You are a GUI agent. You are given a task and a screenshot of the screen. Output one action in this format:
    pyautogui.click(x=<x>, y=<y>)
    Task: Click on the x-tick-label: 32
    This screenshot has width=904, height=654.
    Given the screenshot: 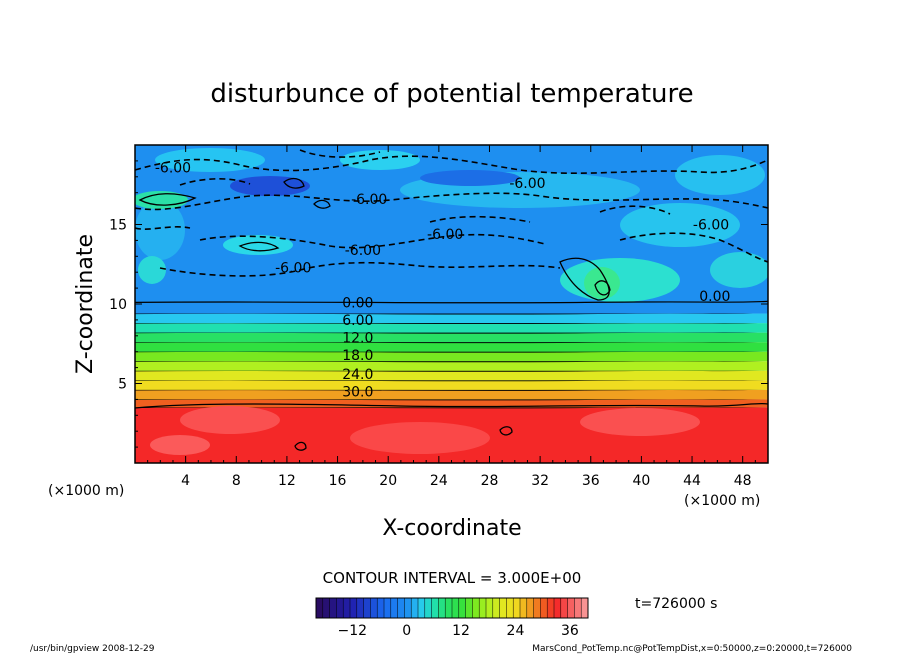 What is the action you would take?
    pyautogui.click(x=540, y=481)
    